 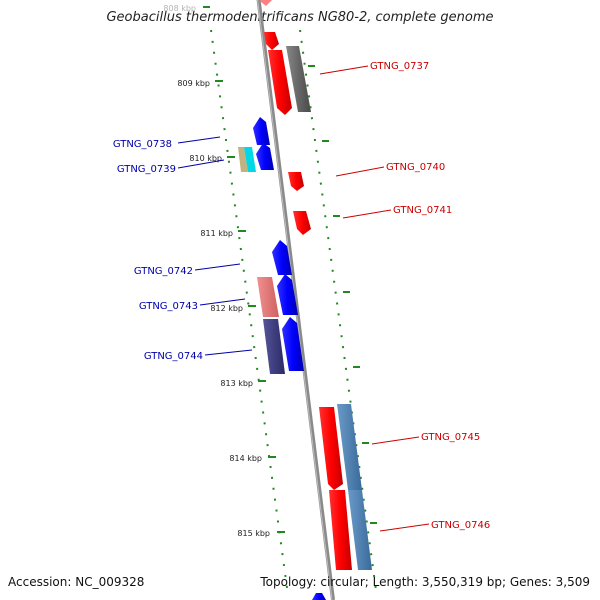 What do you see at coordinates (253, 533) in the screenshot?
I see `scale-label-815: 815 kbp` at bounding box center [253, 533].